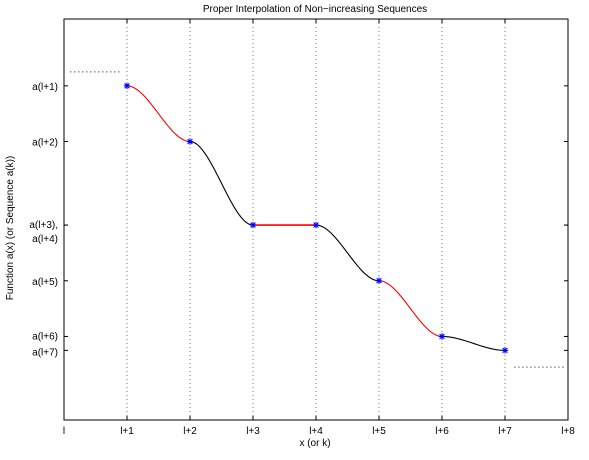  I want to click on x-tick-label: l+5, so click(379, 431).